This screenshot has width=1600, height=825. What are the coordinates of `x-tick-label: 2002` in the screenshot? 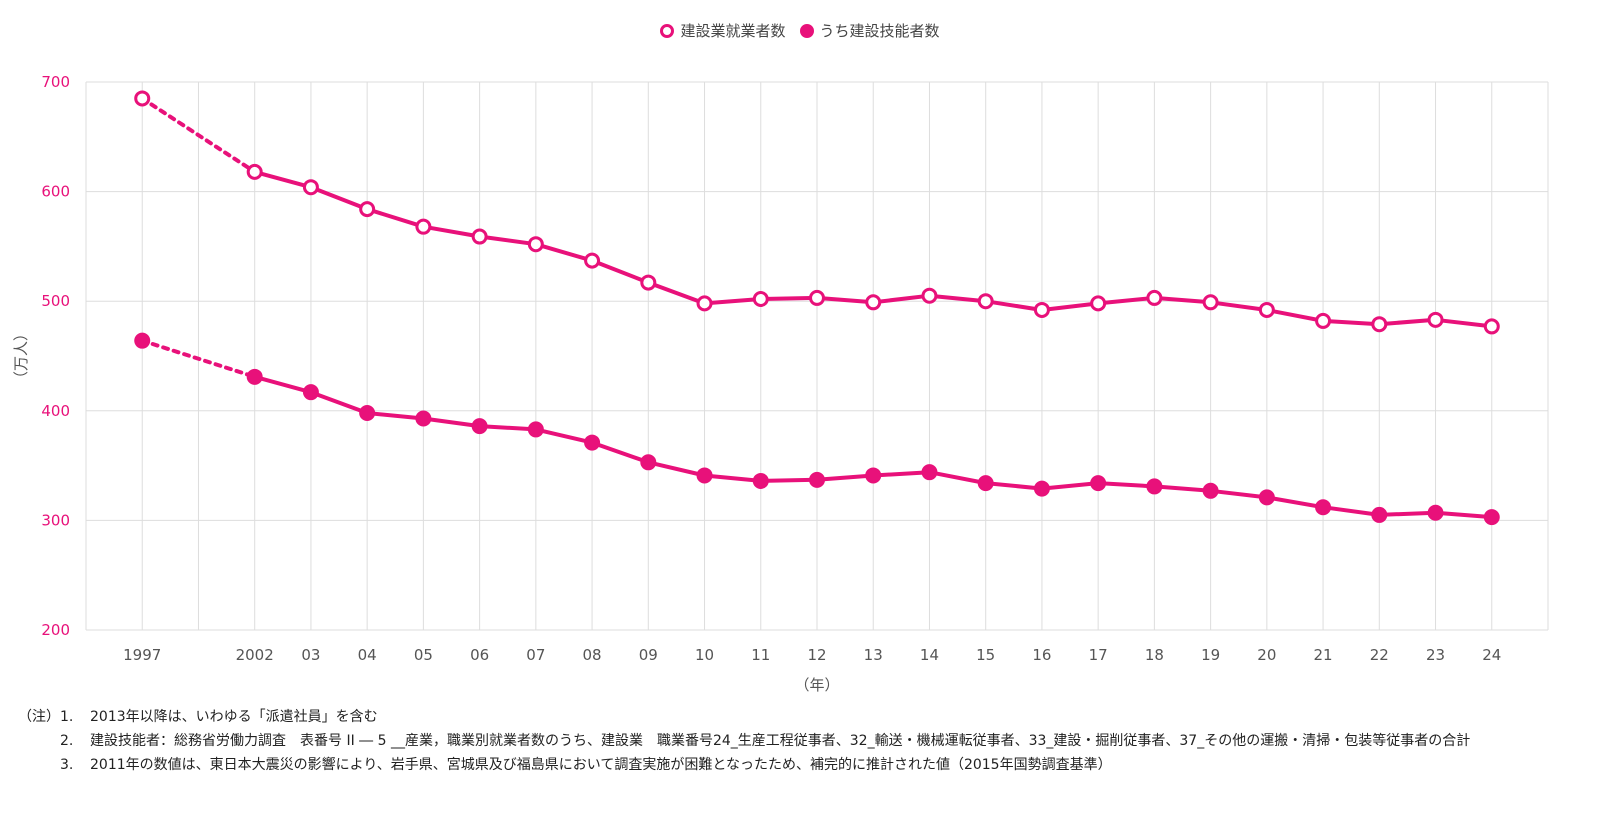 It's located at (255, 655).